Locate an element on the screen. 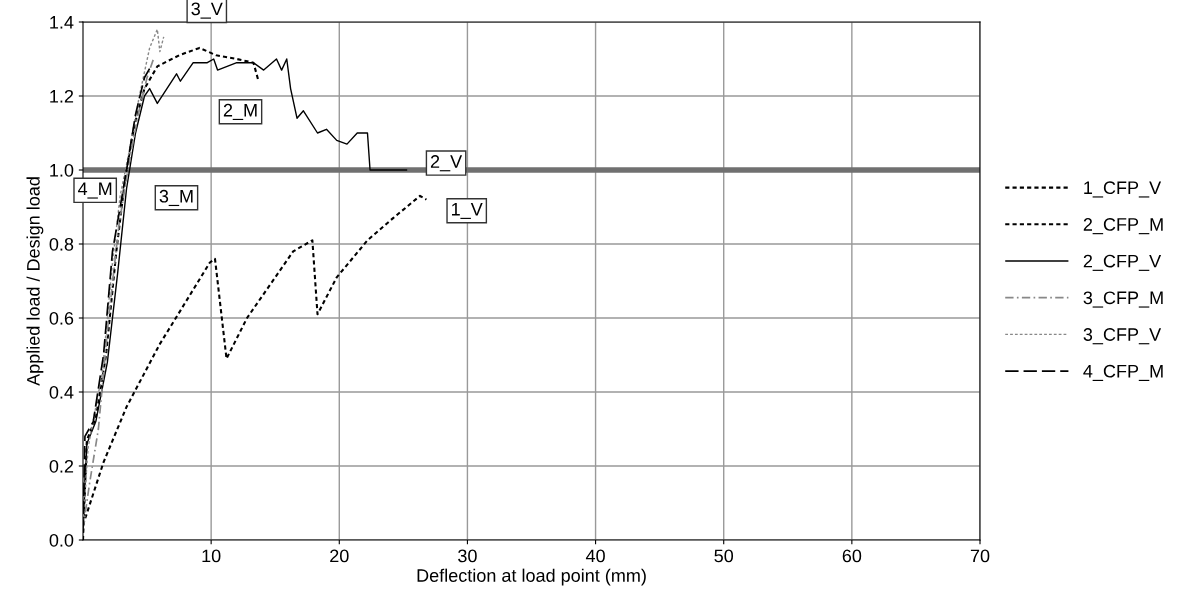  annotation: 3_M is located at coordinates (176, 198).